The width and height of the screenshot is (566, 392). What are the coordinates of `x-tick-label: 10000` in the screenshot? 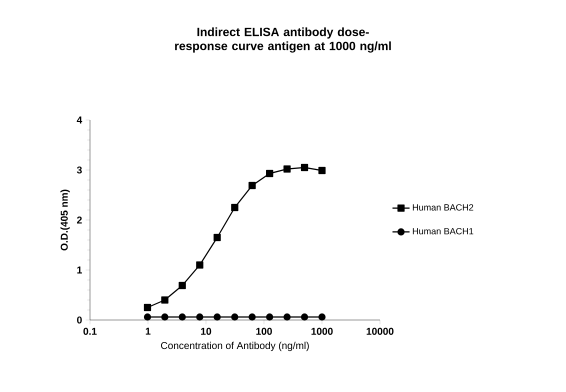 It's located at (380, 331).